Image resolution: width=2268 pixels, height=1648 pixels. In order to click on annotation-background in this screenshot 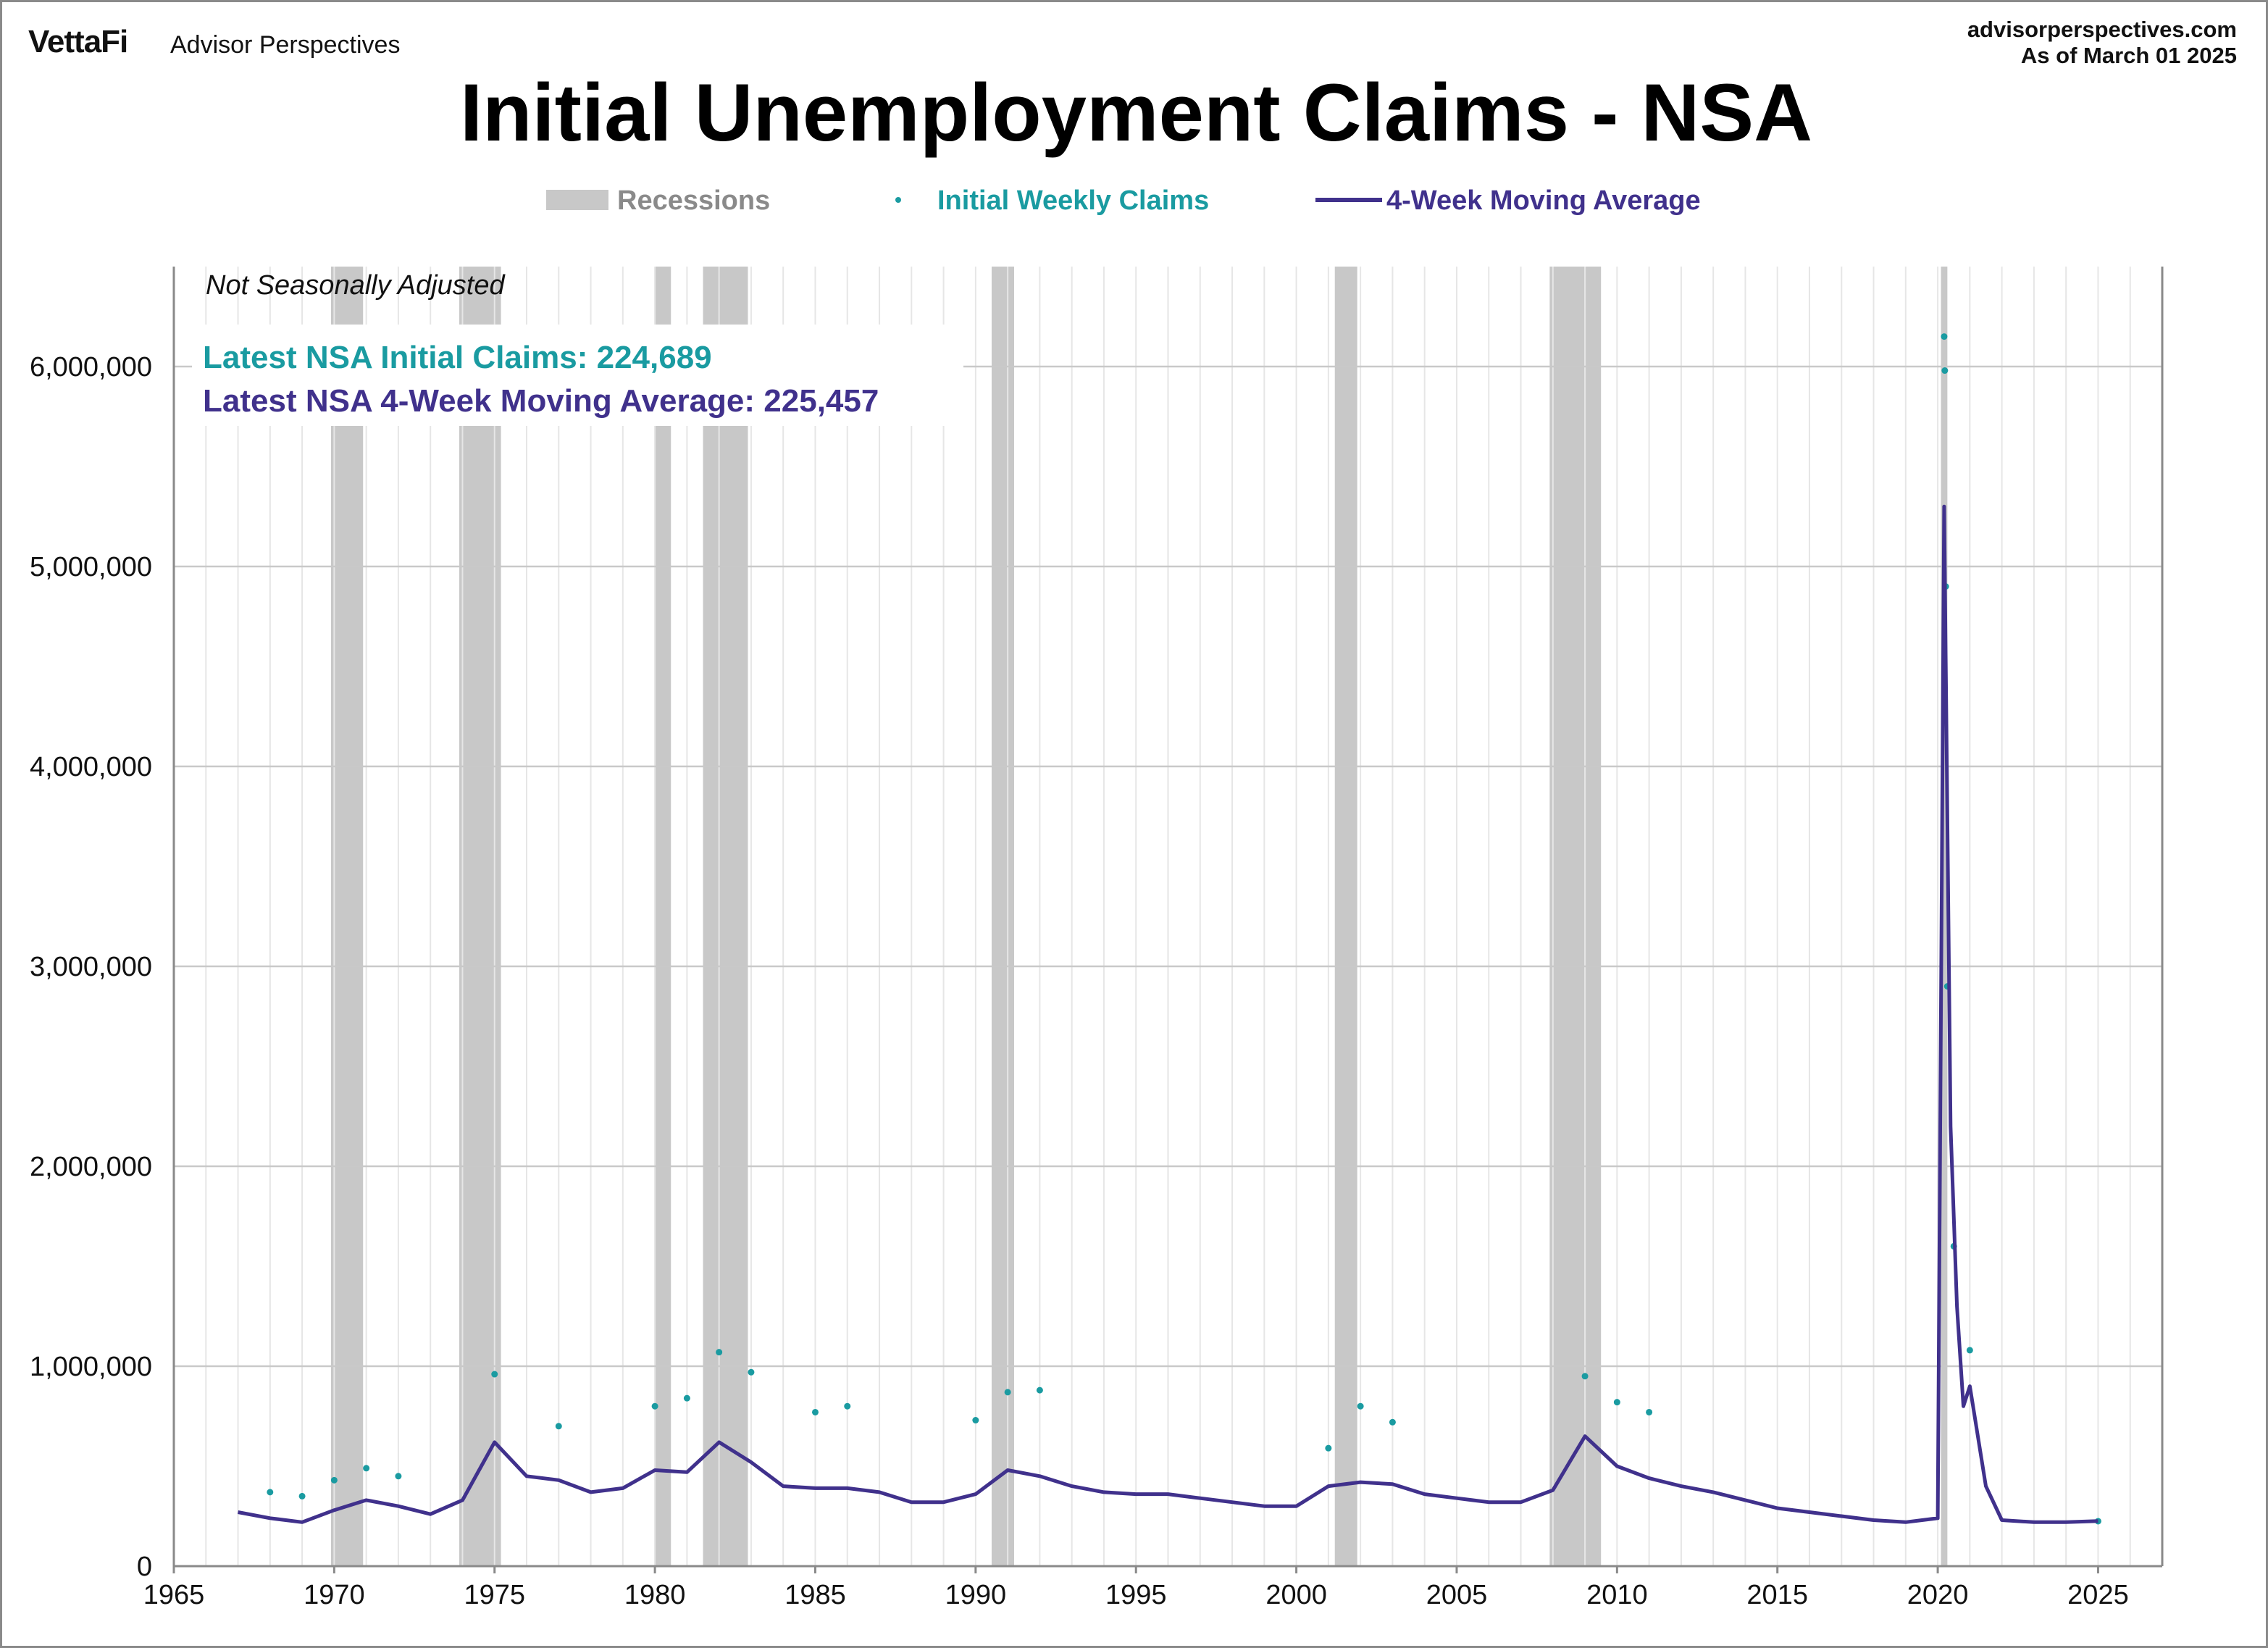, I will do `click(578, 375)`.